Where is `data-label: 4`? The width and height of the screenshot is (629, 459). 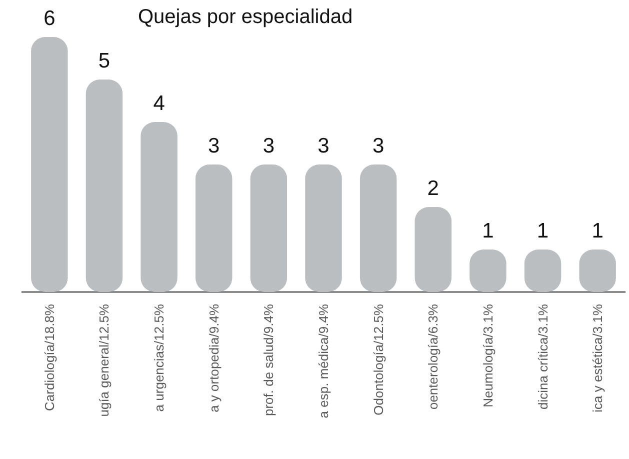 data-label: 4 is located at coordinates (159, 103).